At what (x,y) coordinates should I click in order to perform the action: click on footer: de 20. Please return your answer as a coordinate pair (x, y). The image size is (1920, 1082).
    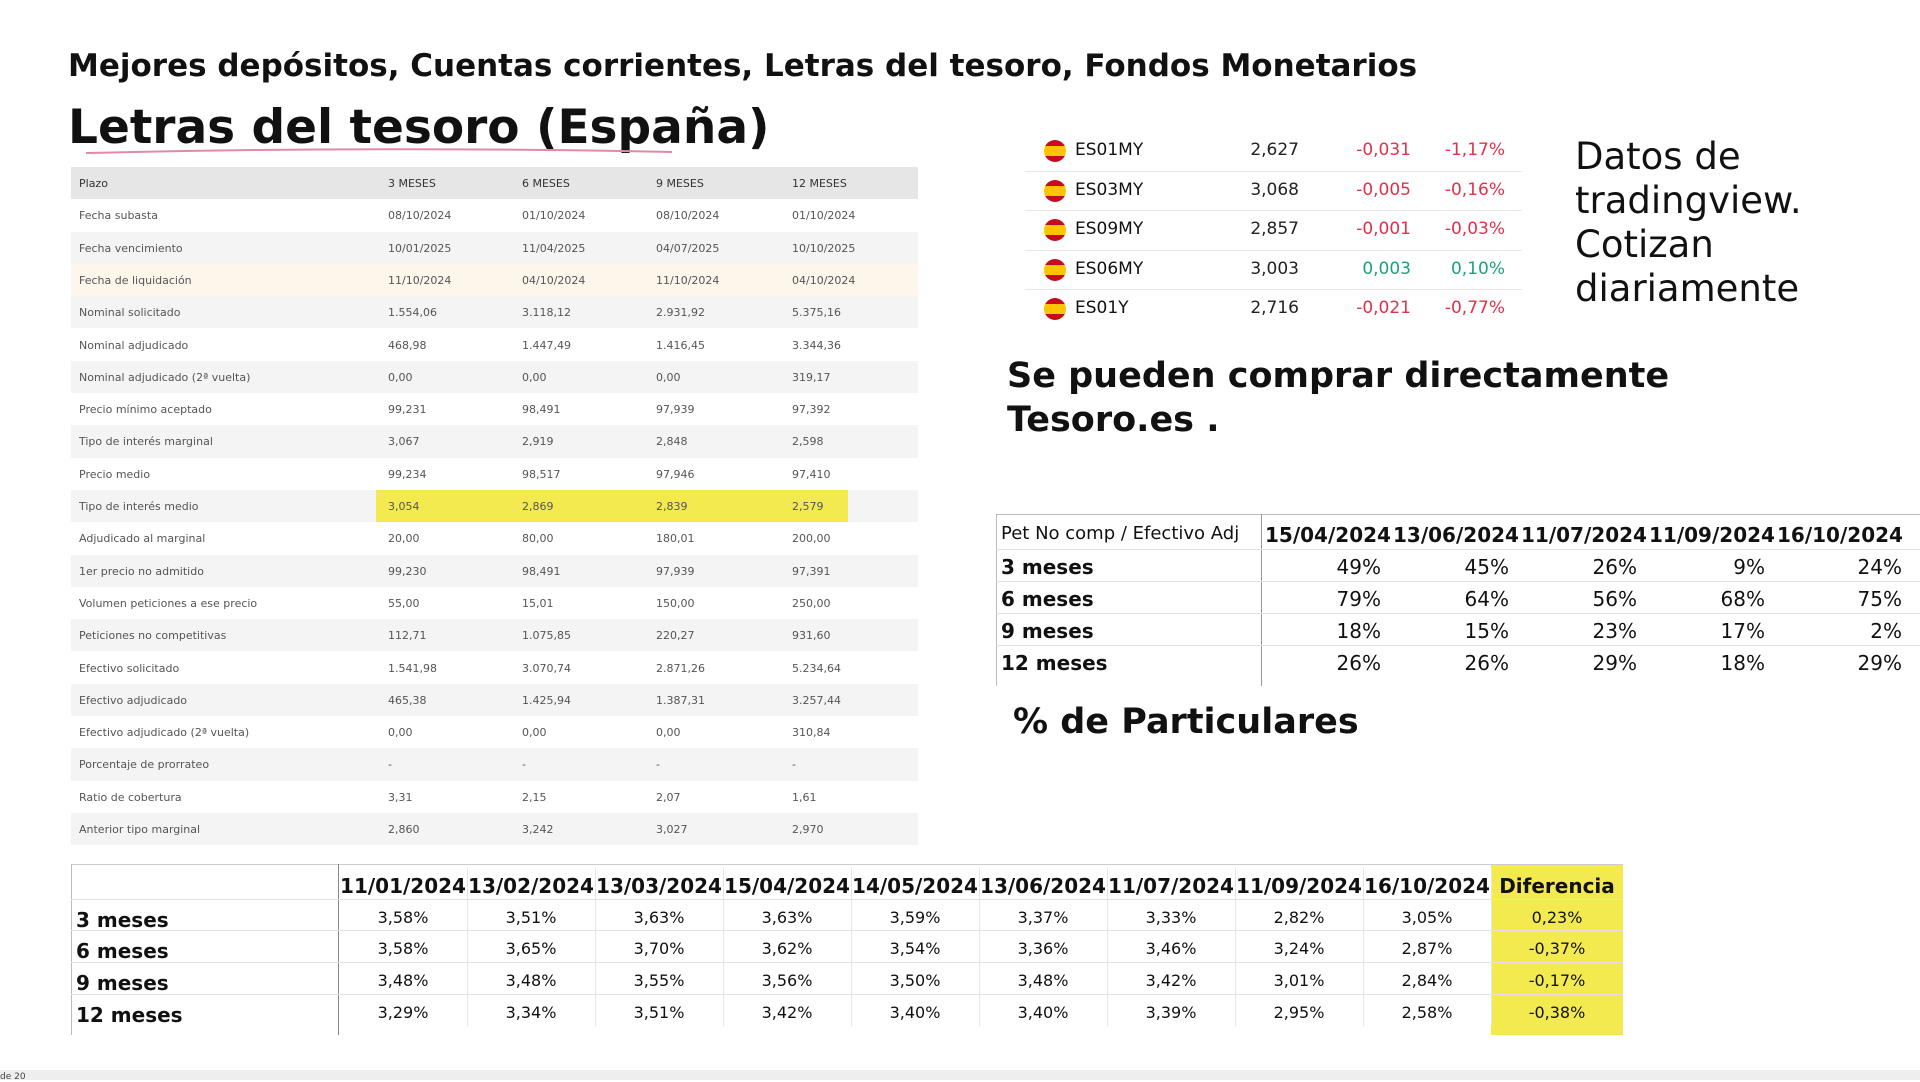
    Looking at the image, I should click on (13, 1077).